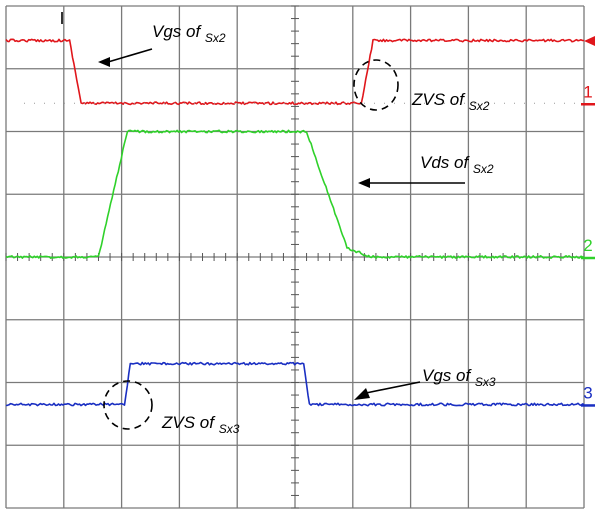 Image resolution: width=595 pixels, height=511 pixels. What do you see at coordinates (364, 183) in the screenshot?
I see `arrow-vds-sx2-head` at bounding box center [364, 183].